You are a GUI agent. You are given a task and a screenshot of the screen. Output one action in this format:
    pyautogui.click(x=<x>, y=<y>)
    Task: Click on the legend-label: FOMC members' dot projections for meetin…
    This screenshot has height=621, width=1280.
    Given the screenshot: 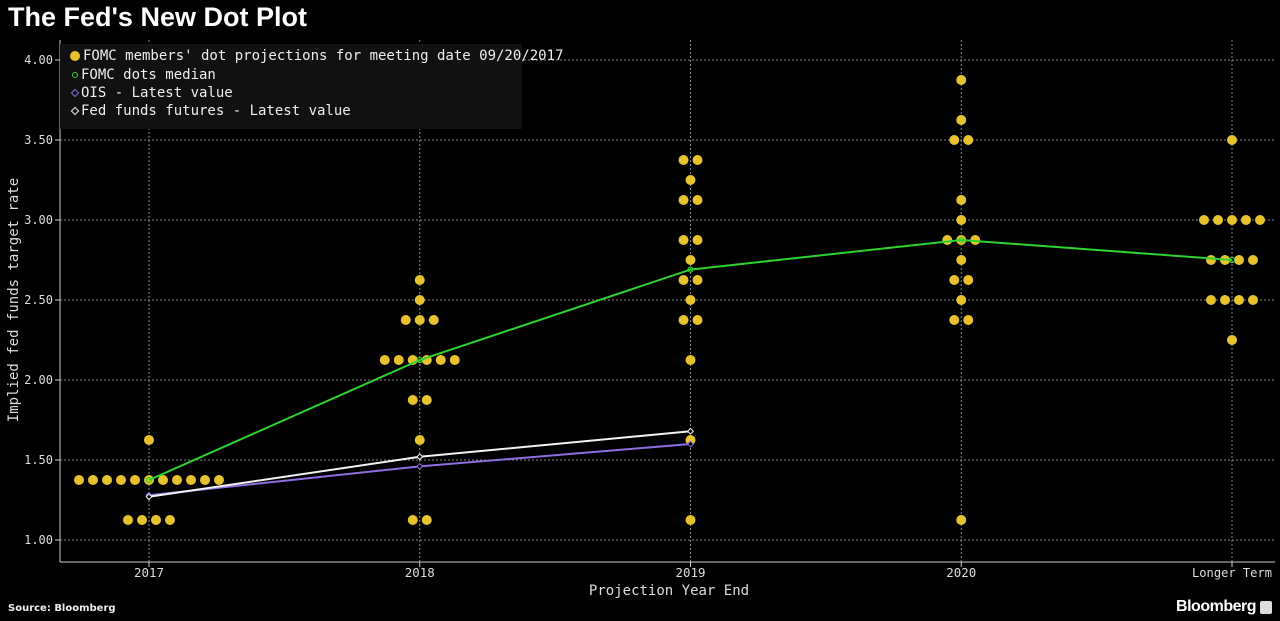 What is the action you would take?
    pyautogui.click(x=323, y=56)
    